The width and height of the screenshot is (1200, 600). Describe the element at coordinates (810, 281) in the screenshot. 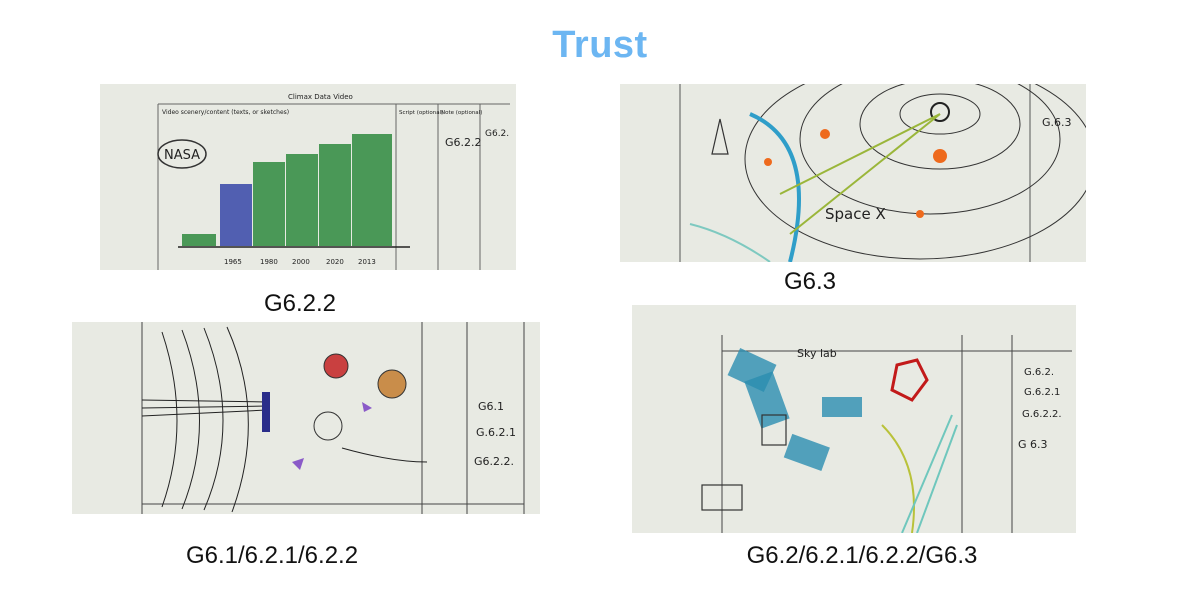

I see `sketch-2-caption: G6.3` at that location.